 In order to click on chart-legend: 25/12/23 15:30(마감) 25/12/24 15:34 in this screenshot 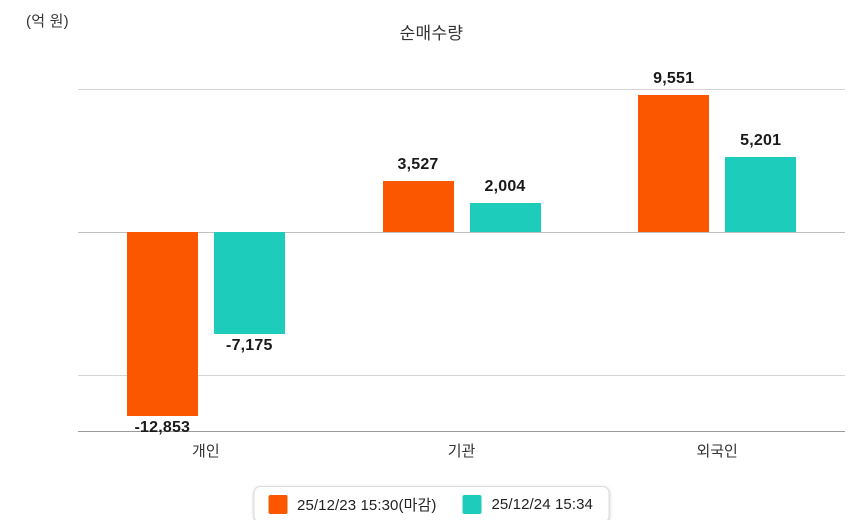, I will do `click(431, 503)`.